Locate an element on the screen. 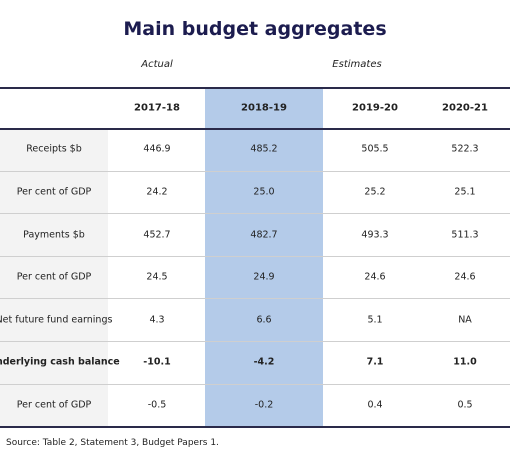  cell: -0.5 is located at coordinates (157, 405).